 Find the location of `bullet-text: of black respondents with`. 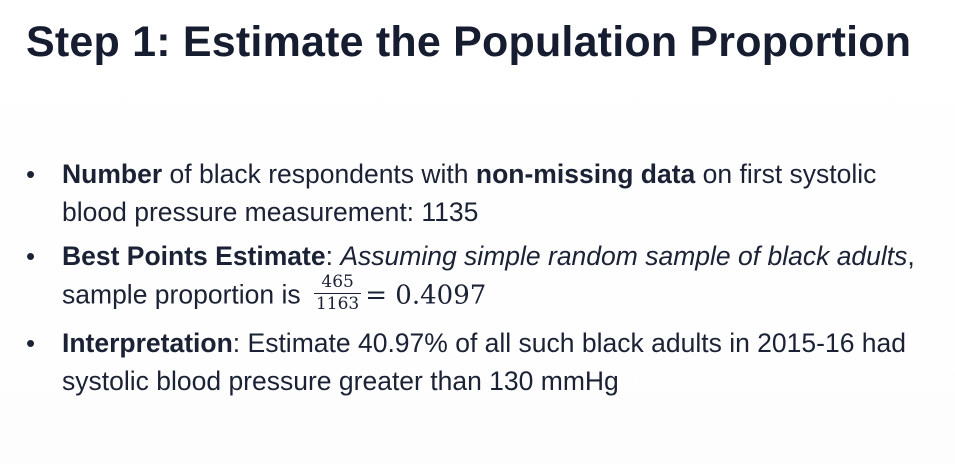

bullet-text: of black respondents with is located at coordinates (319, 174).